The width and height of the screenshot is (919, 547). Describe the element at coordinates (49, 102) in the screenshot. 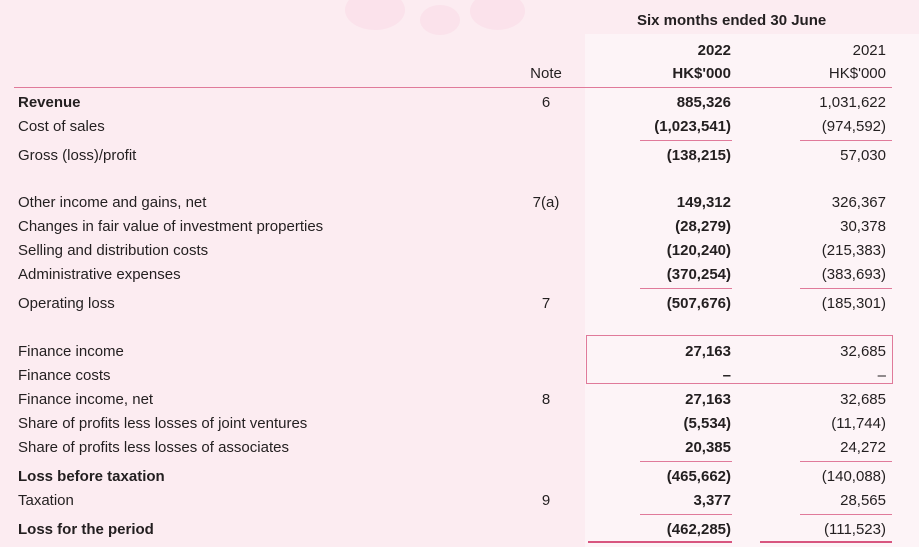

I see `row-label-revenue: Revenue` at that location.